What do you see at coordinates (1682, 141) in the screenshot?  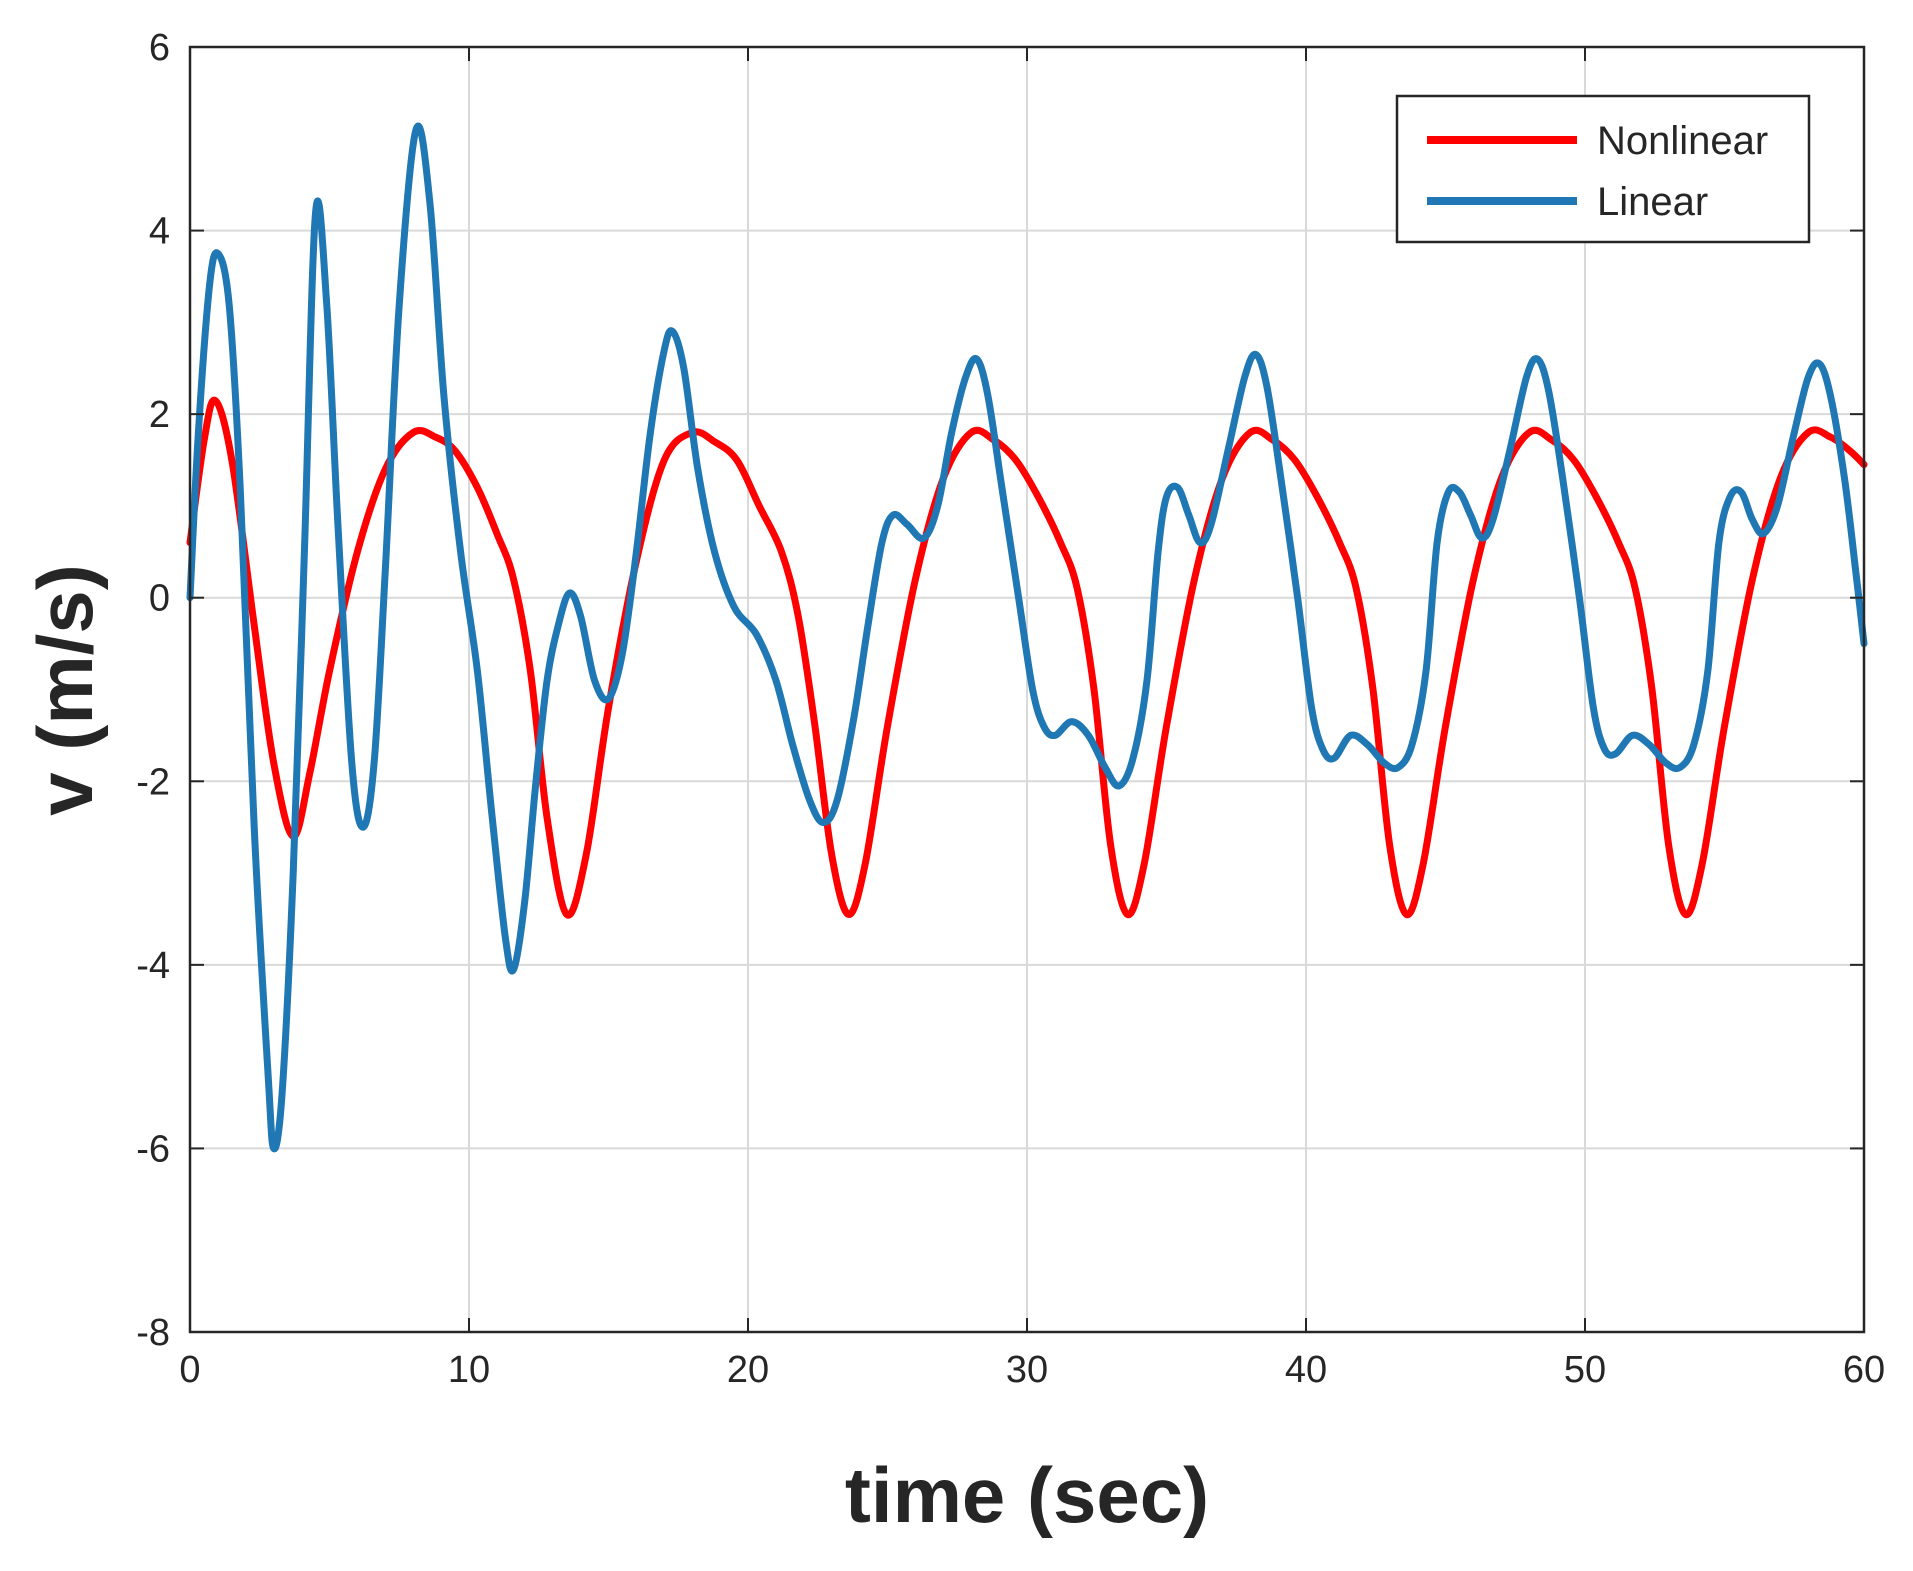 I see `legend-label-nonlinear: Nonlinear` at bounding box center [1682, 141].